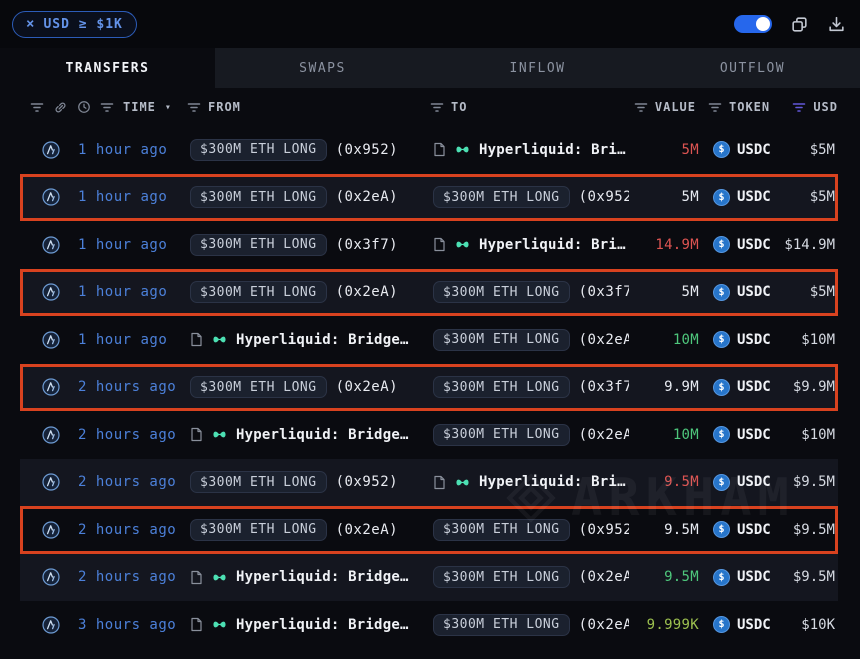 Image resolution: width=860 pixels, height=659 pixels. Describe the element at coordinates (127, 624) in the screenshot. I see `time-cell: 3 hours ago` at that location.